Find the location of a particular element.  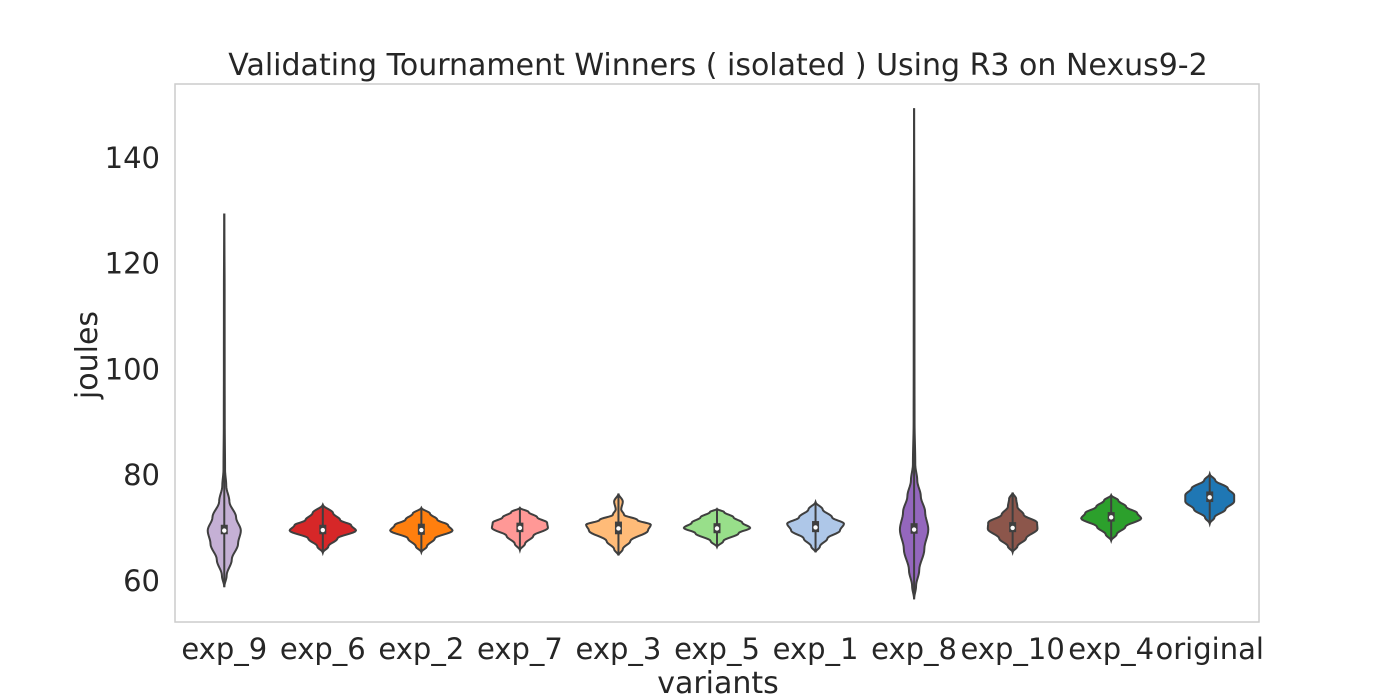

y-tick-label: 80 is located at coordinates (141, 475).